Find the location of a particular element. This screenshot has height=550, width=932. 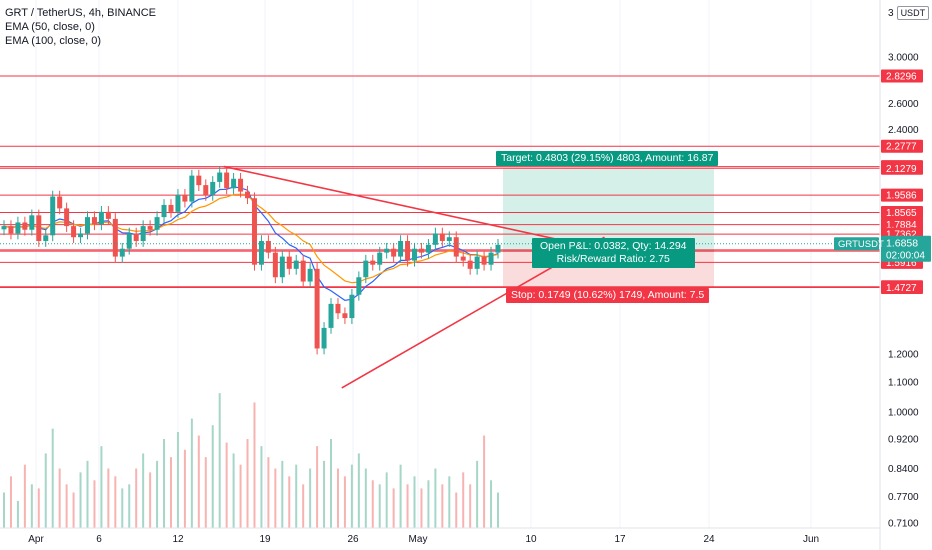

time-tick-4: 26 is located at coordinates (353, 539).